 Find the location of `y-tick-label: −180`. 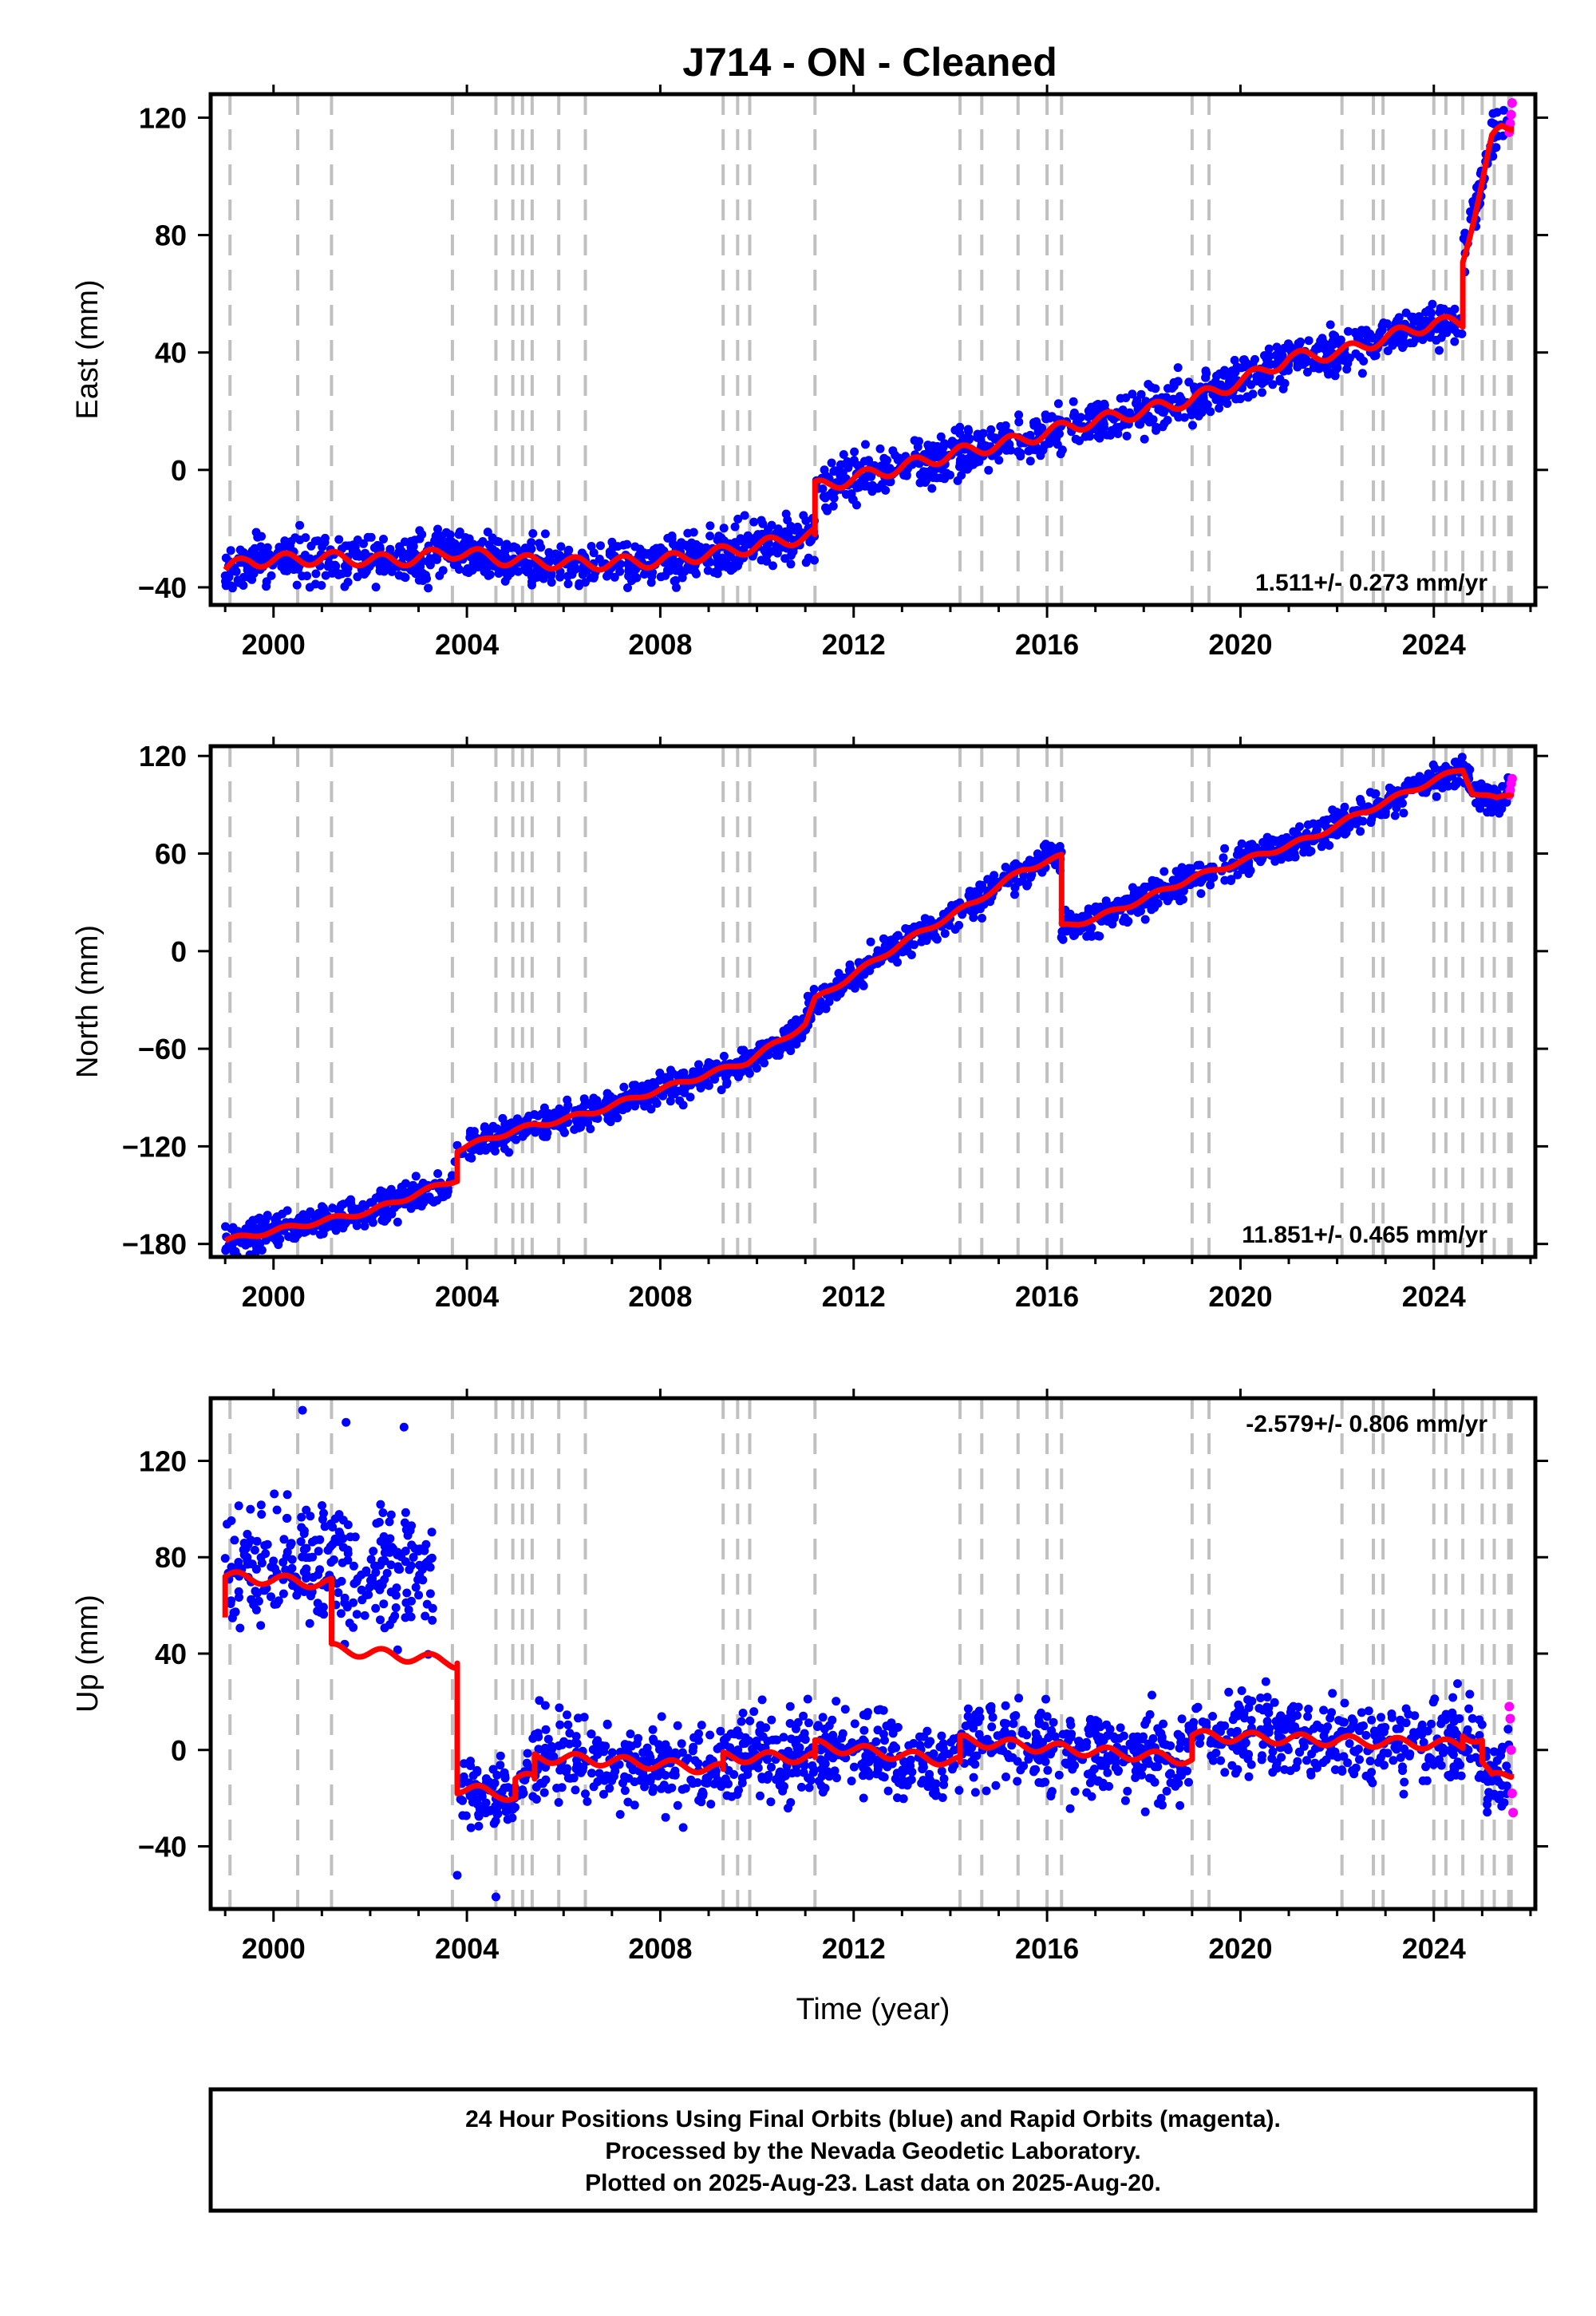

y-tick-label: −180 is located at coordinates (154, 1244).